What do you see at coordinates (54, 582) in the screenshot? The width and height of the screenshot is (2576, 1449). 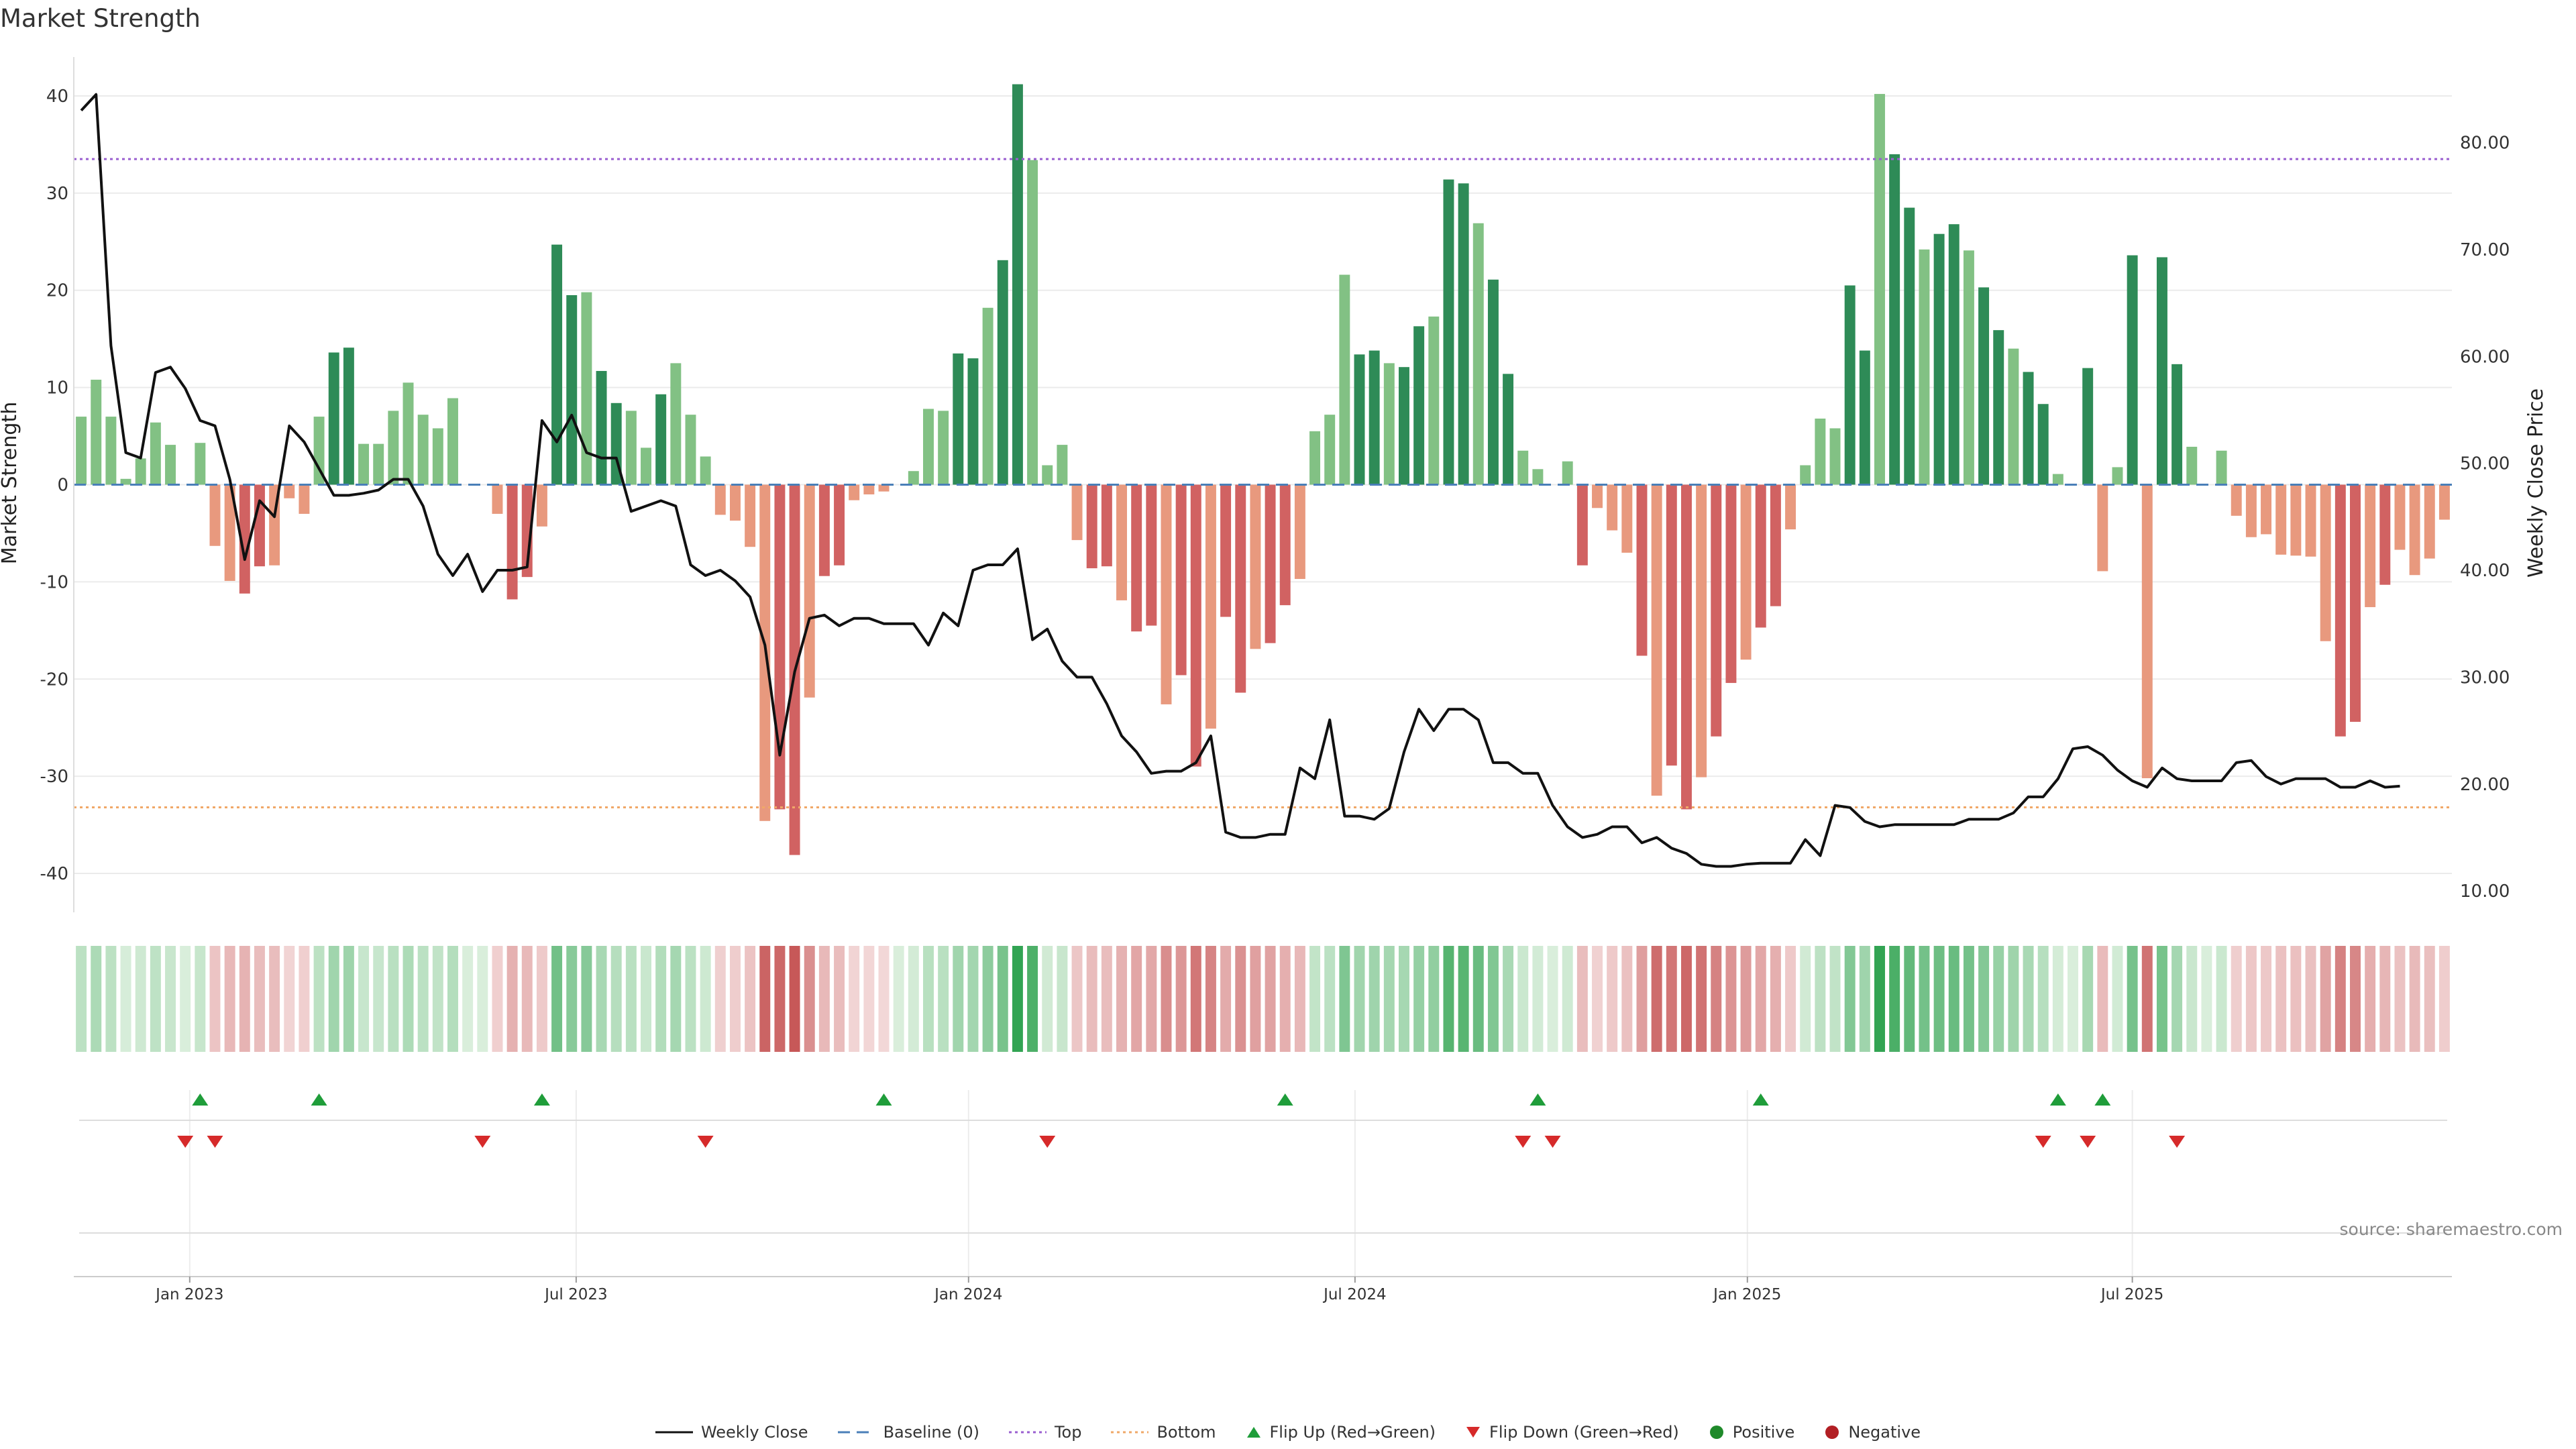 I see `y-tick-label: -10` at bounding box center [54, 582].